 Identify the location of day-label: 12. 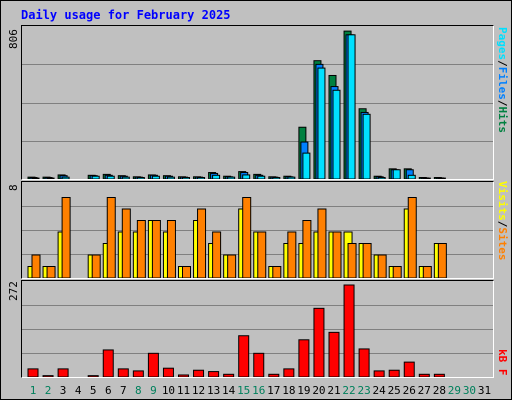
(198, 390).